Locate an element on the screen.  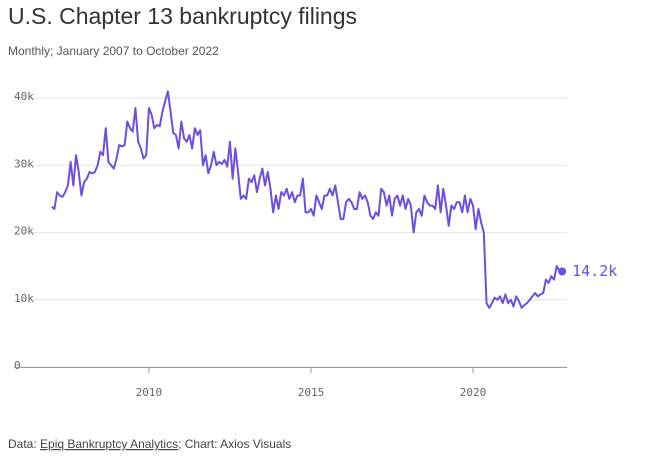
source-prefix: Data: is located at coordinates (24, 444).